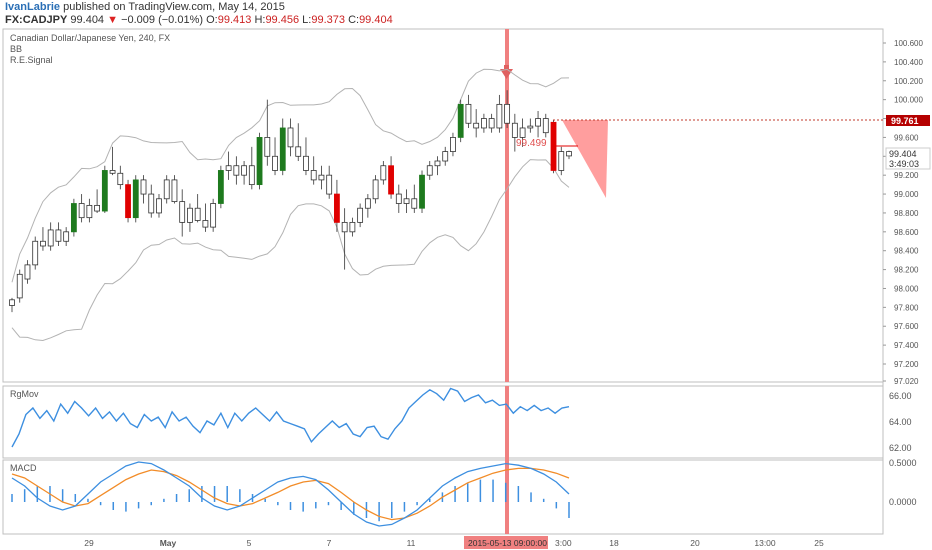  I want to click on x-tick-label: 7, so click(329, 543).